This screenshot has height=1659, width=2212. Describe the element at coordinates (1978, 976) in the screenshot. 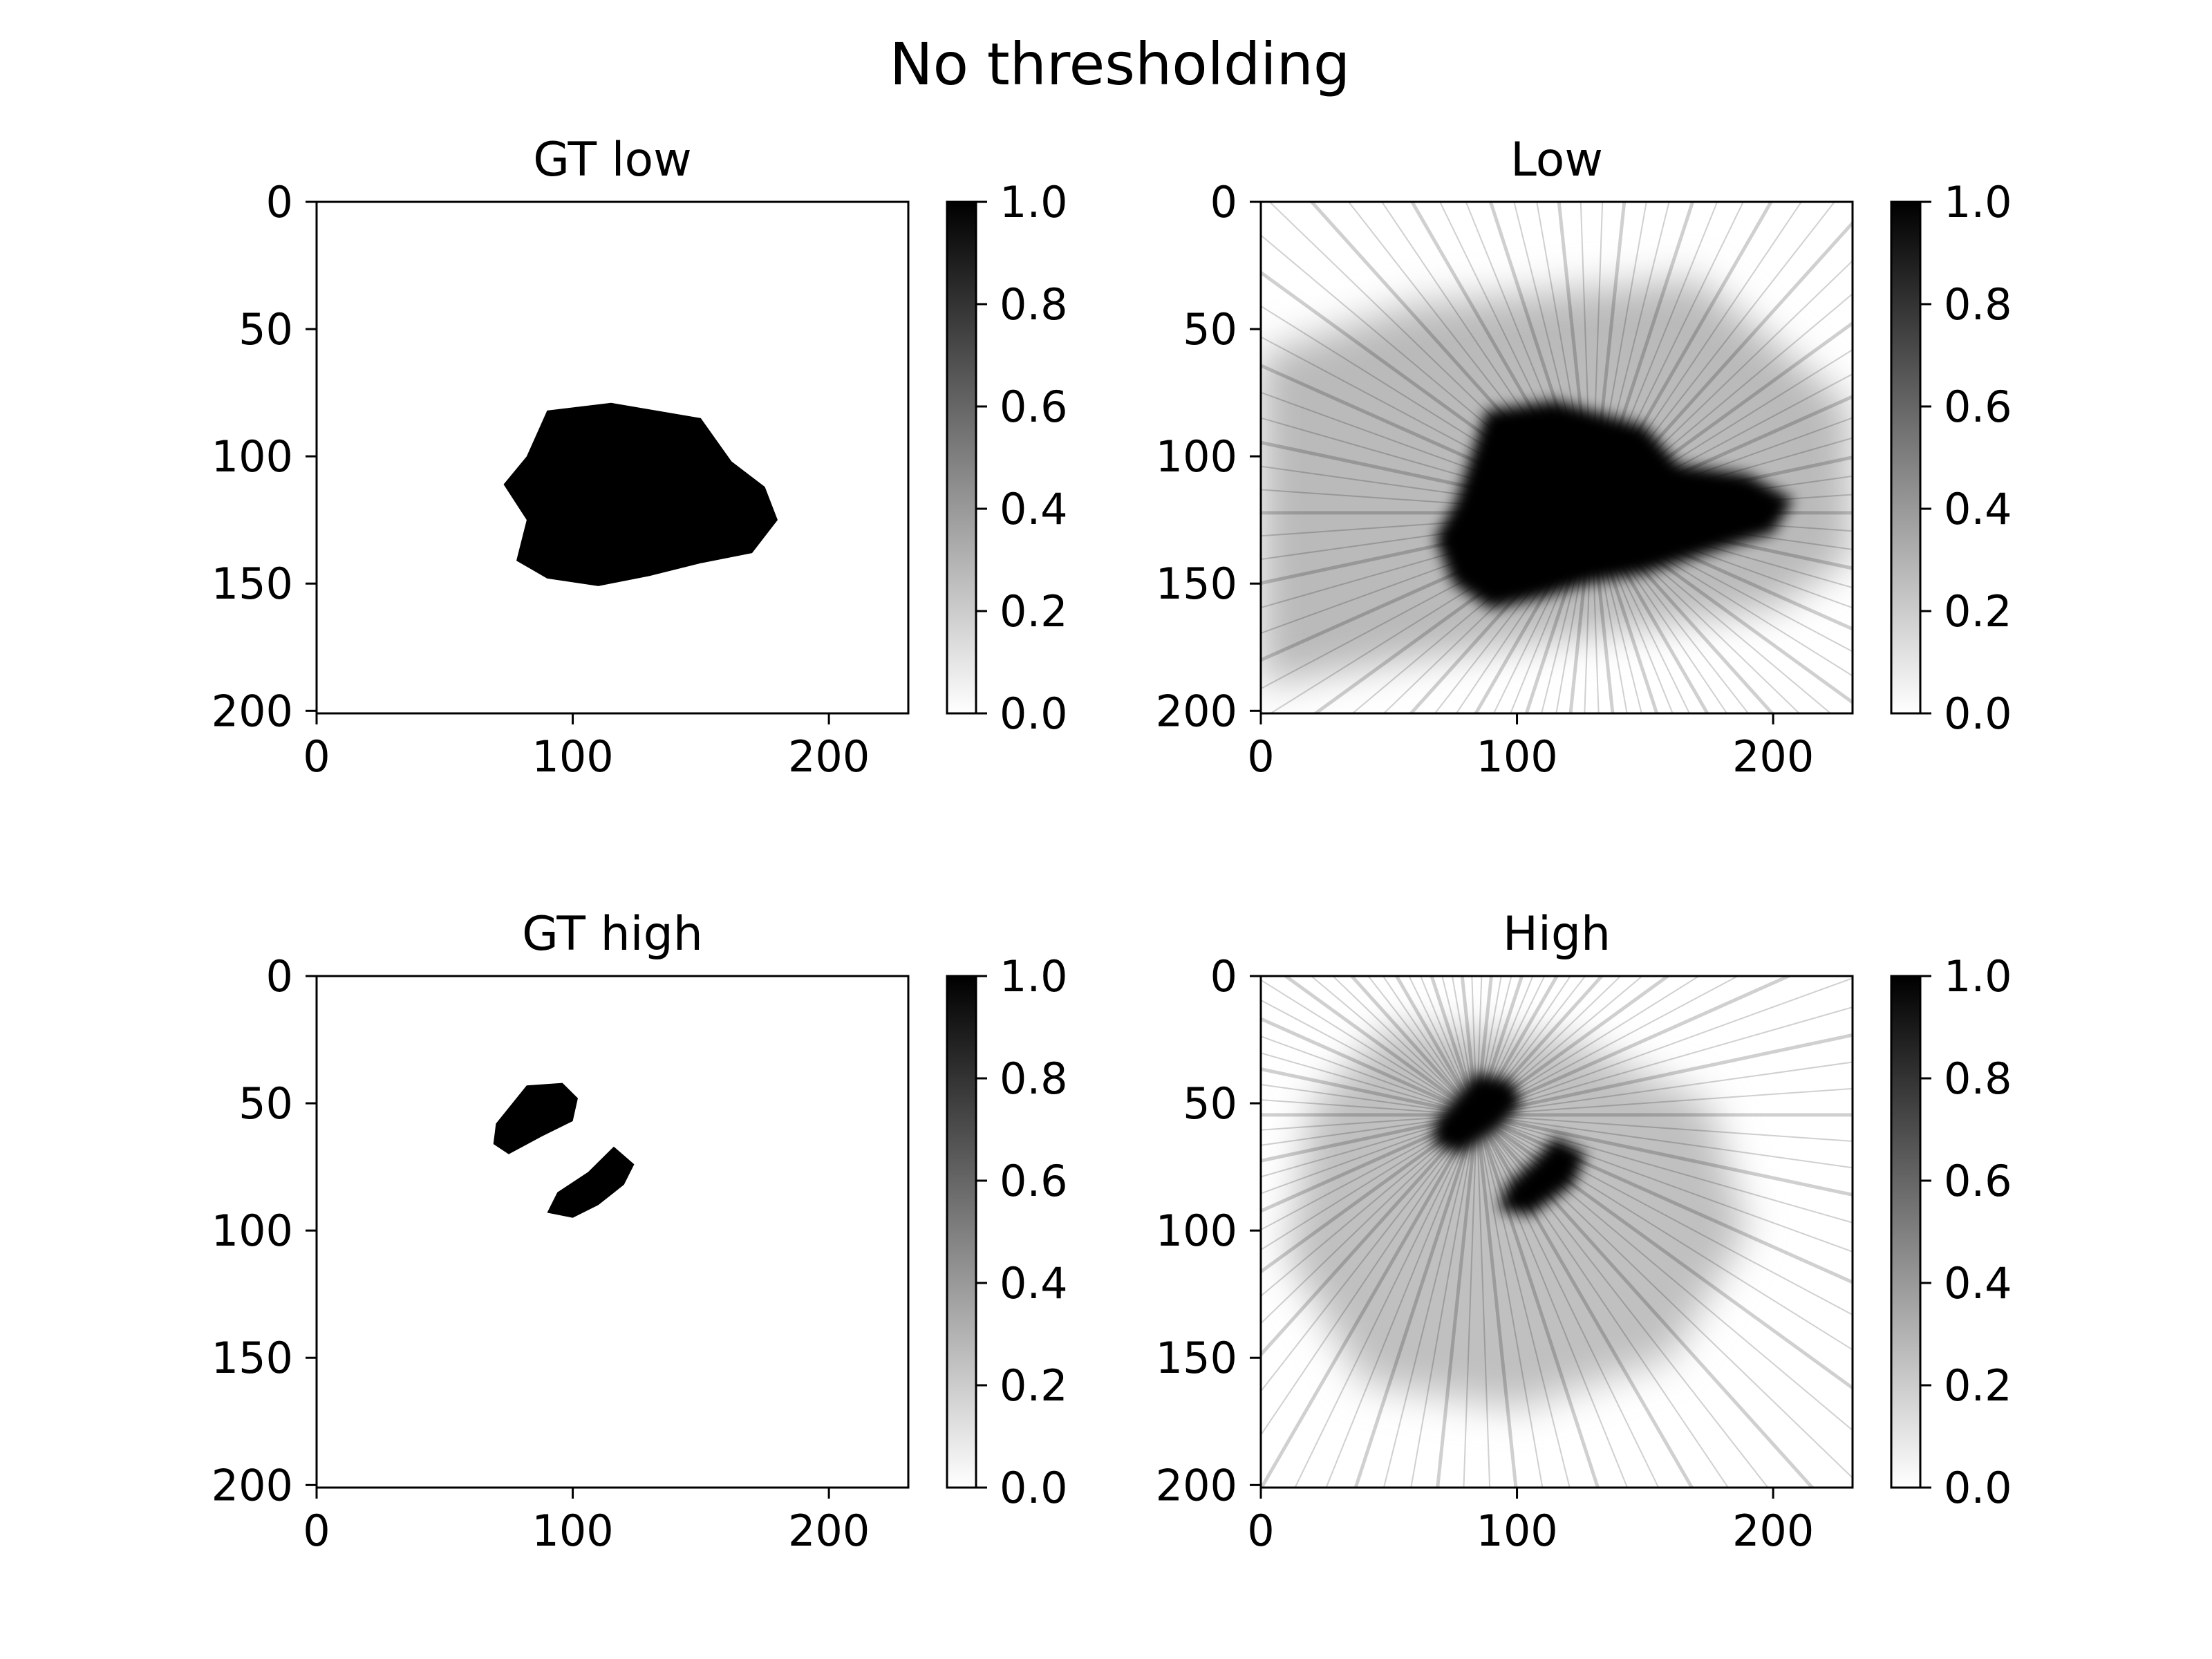

I see `high-colorbar-tick-label: 1.0` at that location.